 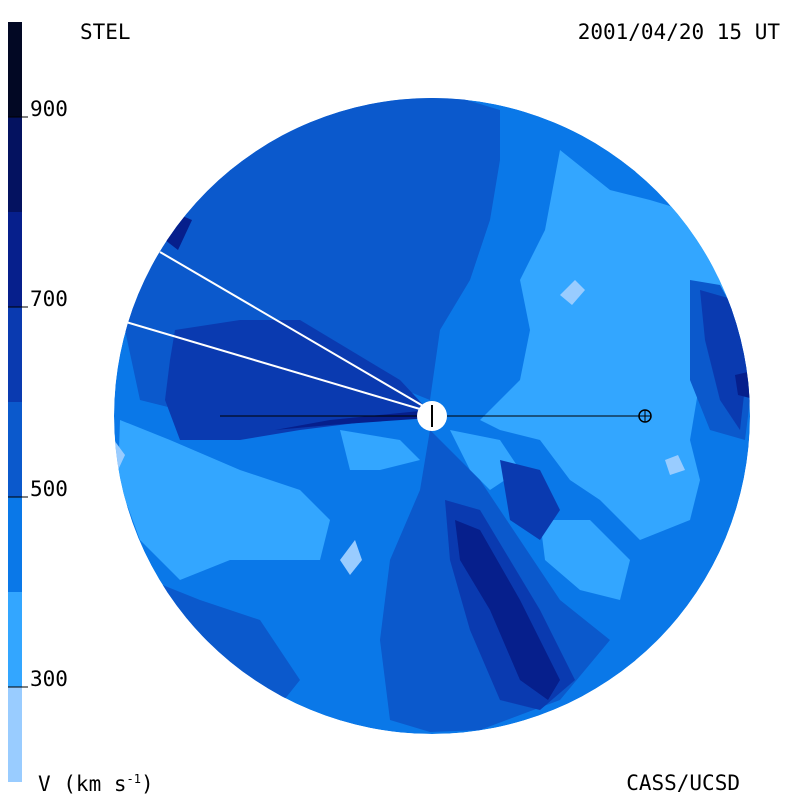 What do you see at coordinates (278, 367) in the screenshot?
I see `line-of-sight-lower` at bounding box center [278, 367].